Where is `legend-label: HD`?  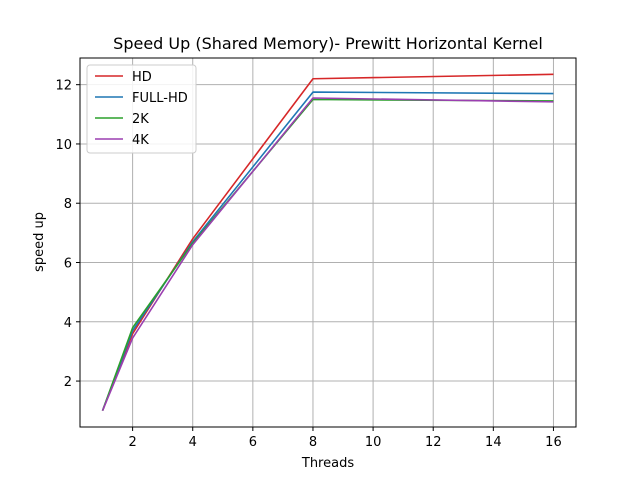
legend-label: HD is located at coordinates (142, 77).